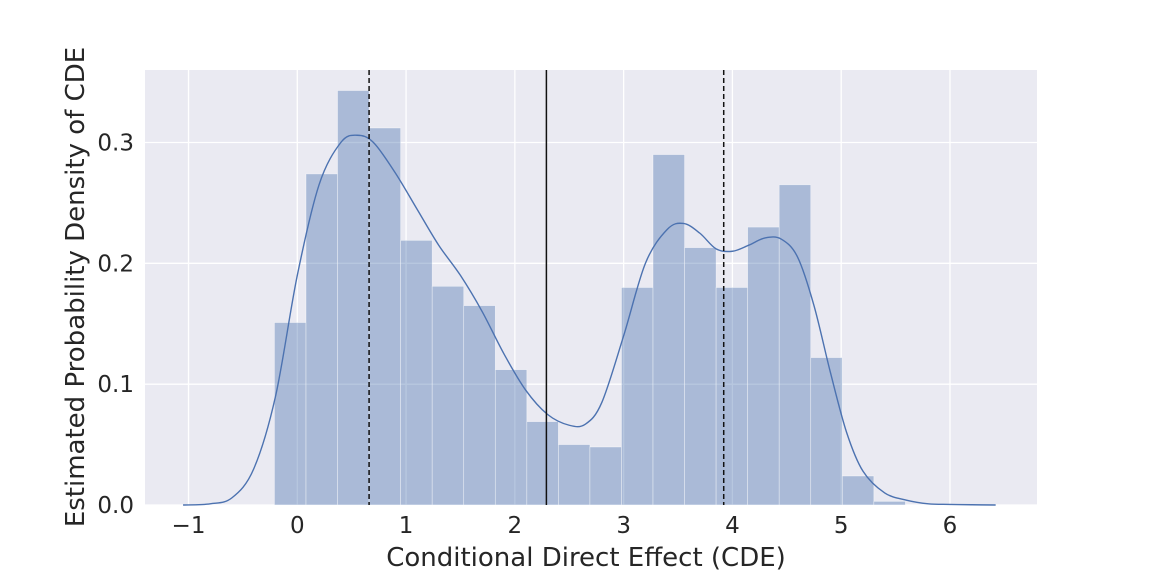 Image resolution: width=1152 pixels, height=576 pixels. Describe the element at coordinates (115, 385) in the screenshot. I see `y-tick-label-1: 0.1` at that location.